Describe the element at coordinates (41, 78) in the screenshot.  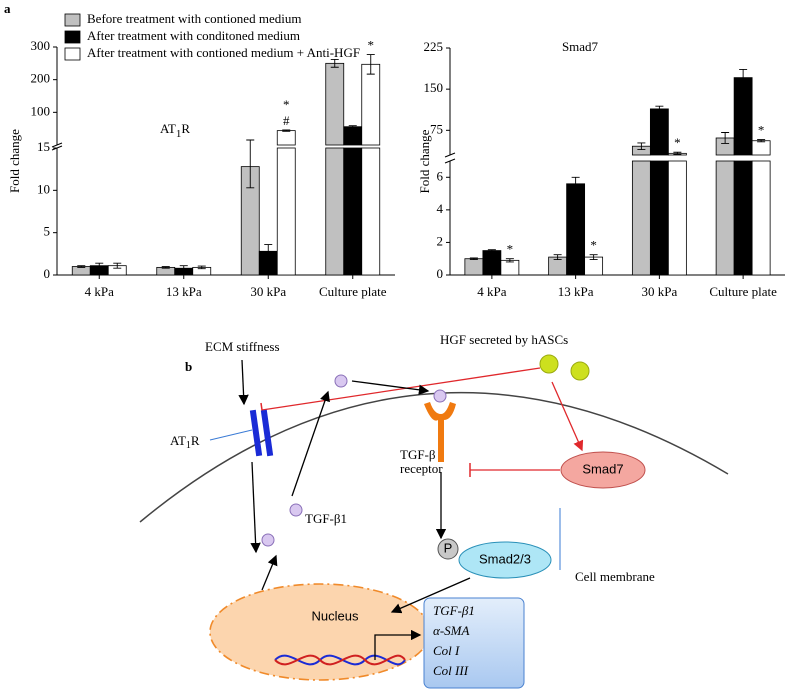
I see `y-tick-label: 200` at that location.